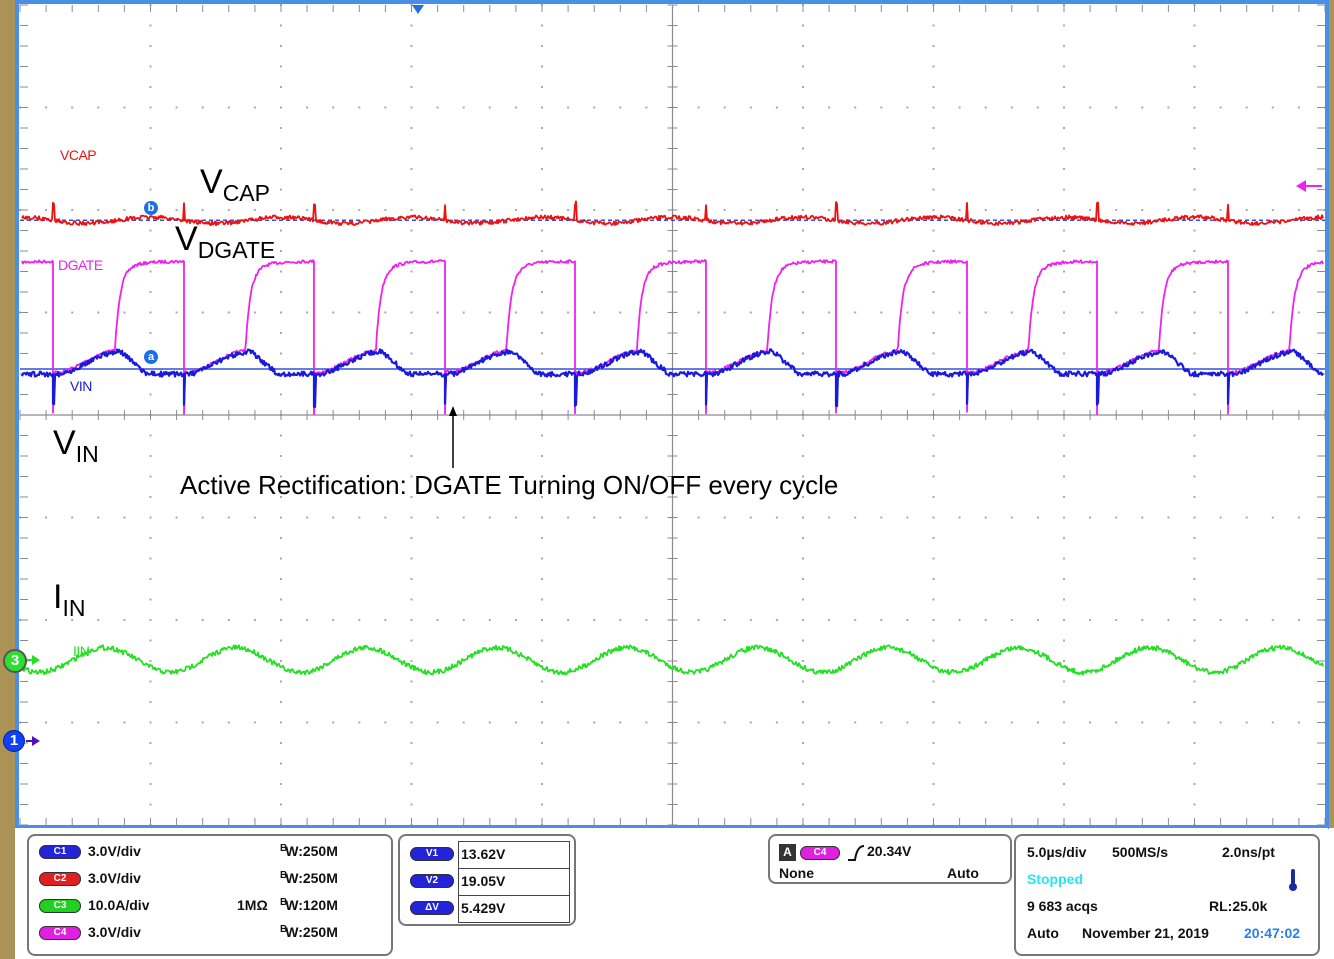  What do you see at coordinates (60, 852) in the screenshot?
I see `channel-pill-c1: C1` at bounding box center [60, 852].